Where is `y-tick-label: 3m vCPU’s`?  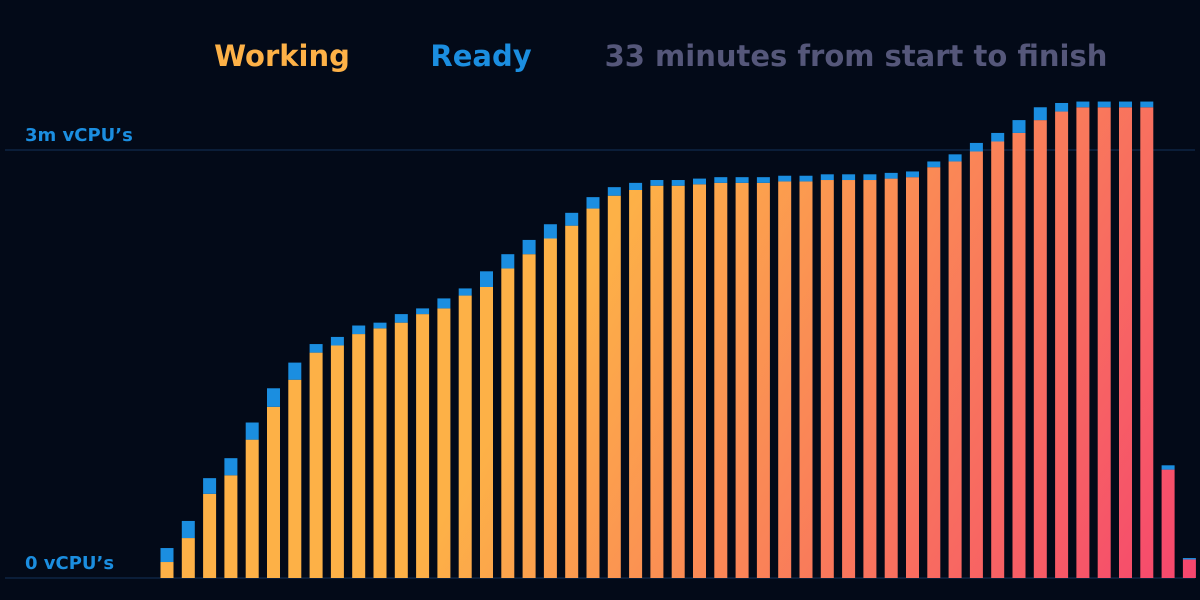
y-tick-label: 3m vCPU’s is located at coordinates (79, 135).